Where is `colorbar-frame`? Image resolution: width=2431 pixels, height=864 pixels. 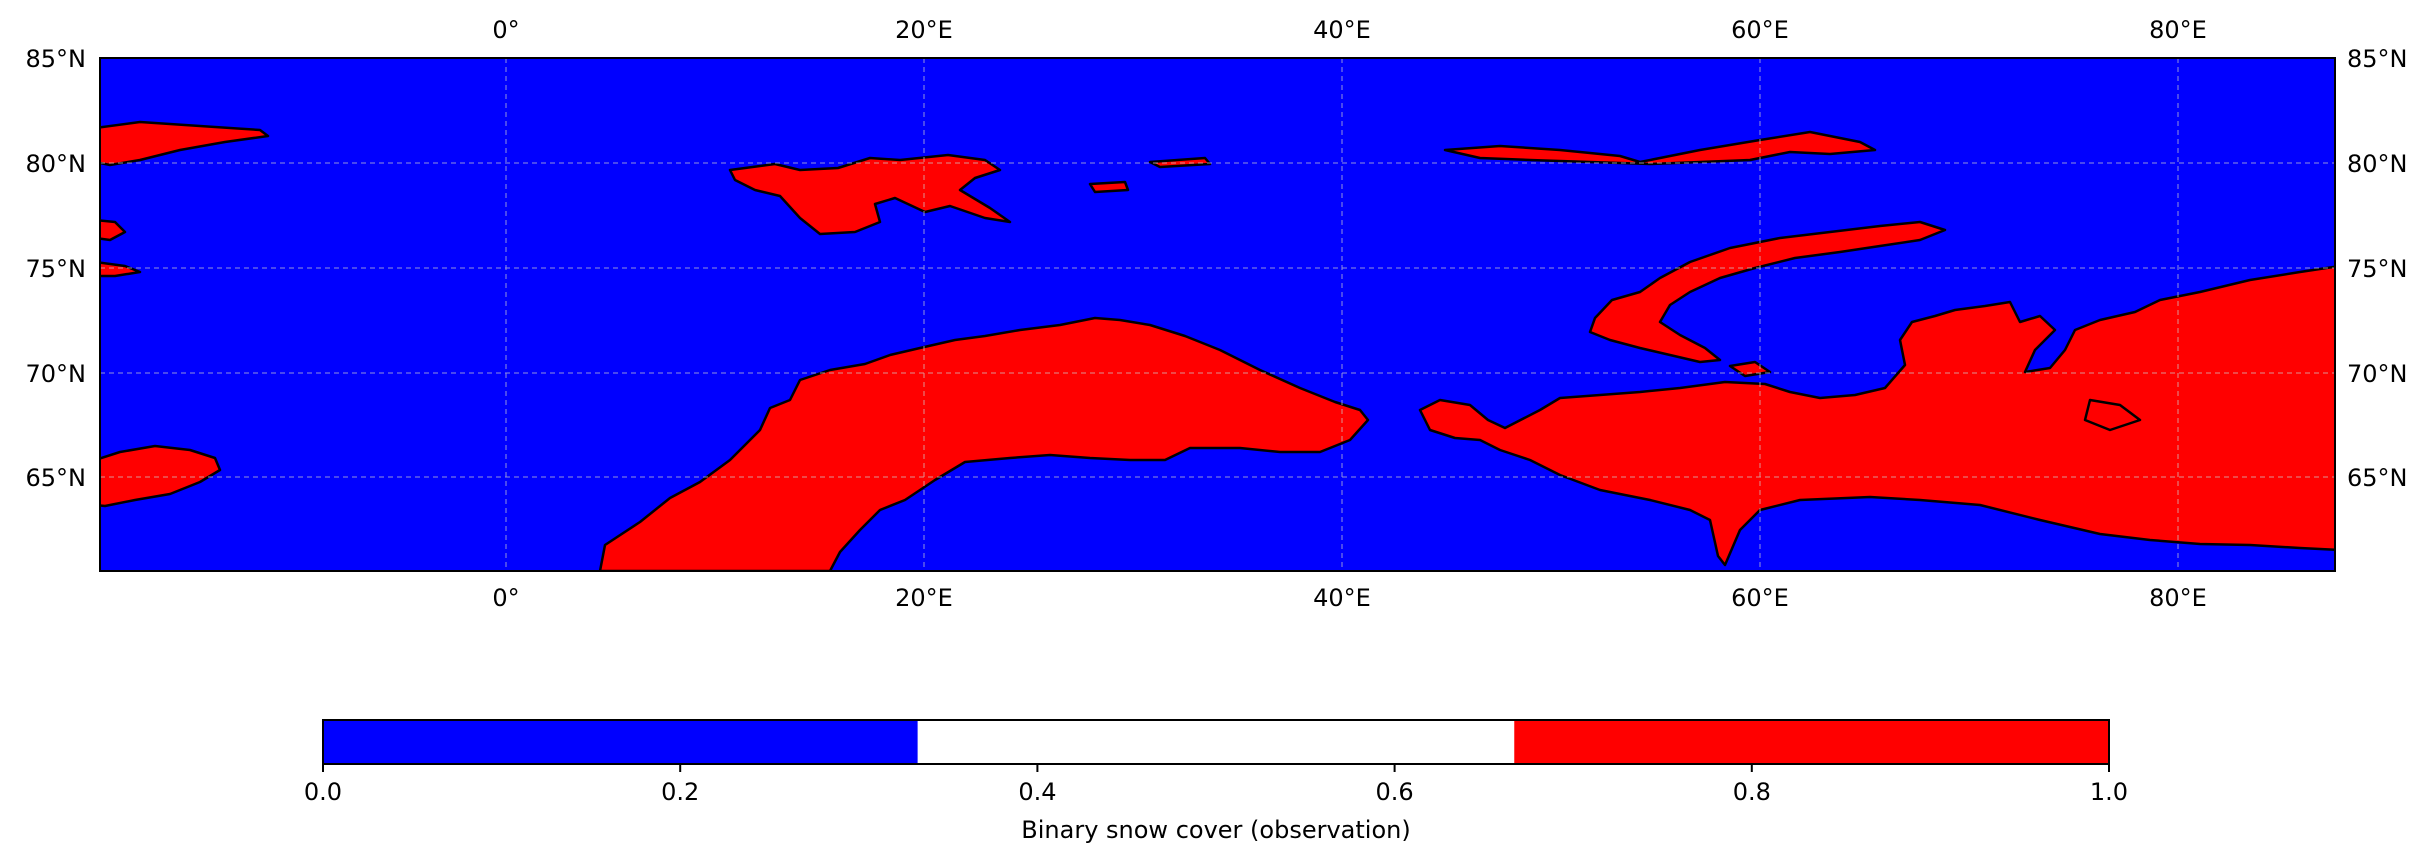 colorbar-frame is located at coordinates (1216, 742).